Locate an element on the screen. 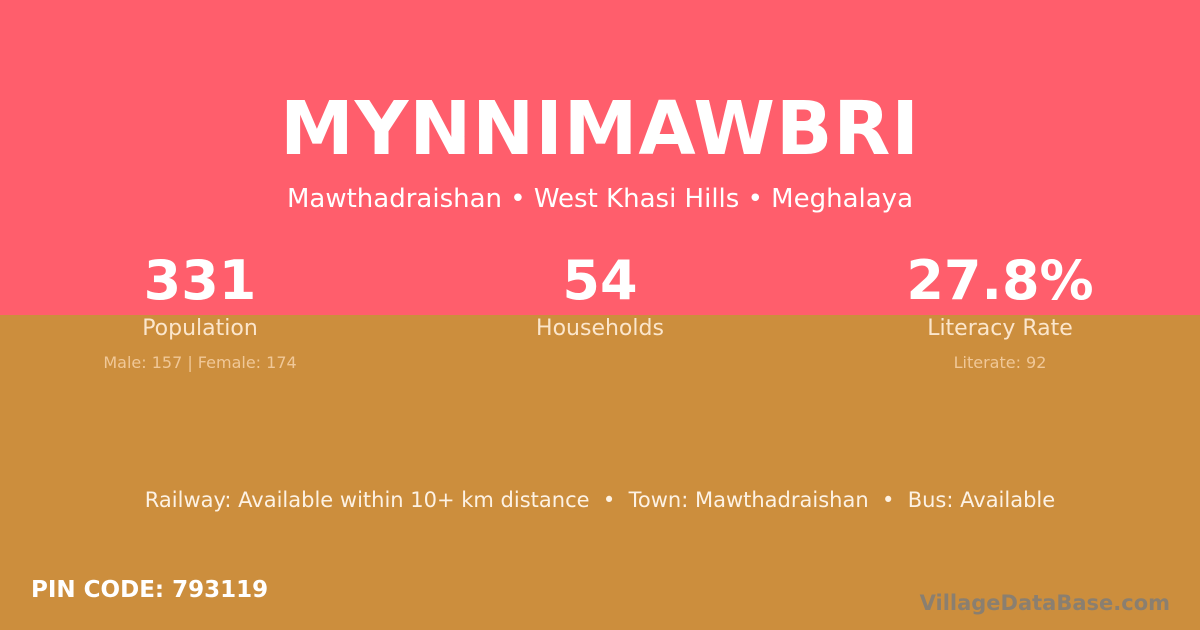 This screenshot has width=1200, height=630. stat-detail: Male: 157 | Female: 174 is located at coordinates (200, 362).